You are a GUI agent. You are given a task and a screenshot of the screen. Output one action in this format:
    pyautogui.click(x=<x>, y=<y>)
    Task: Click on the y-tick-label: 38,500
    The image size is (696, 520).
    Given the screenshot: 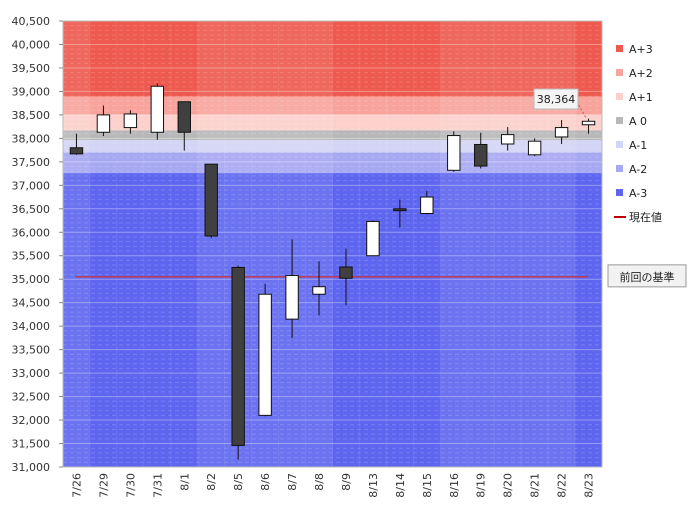 What is the action you would take?
    pyautogui.click(x=31, y=115)
    